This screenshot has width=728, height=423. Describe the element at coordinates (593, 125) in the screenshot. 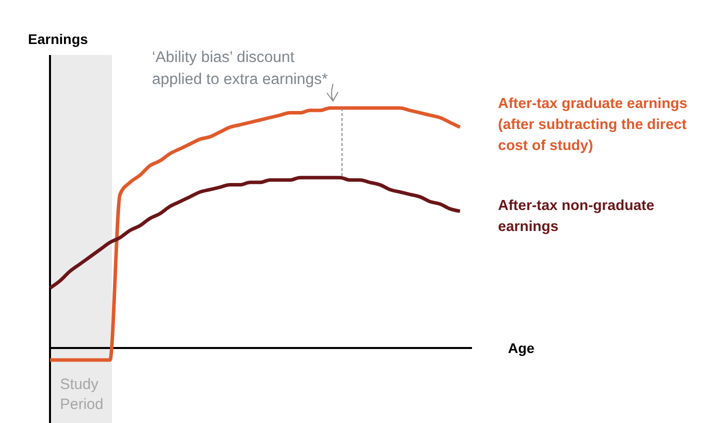

I see `text: After-tax graduate earnings (after subtracting the direct cost of study)` at that location.